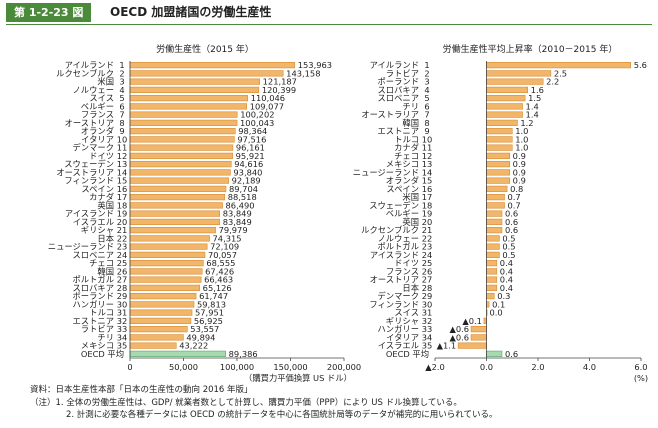 This screenshot has height=428, width=658. What do you see at coordinates (447, 346) in the screenshot?
I see `data-label: ▲1.1` at bounding box center [447, 346].